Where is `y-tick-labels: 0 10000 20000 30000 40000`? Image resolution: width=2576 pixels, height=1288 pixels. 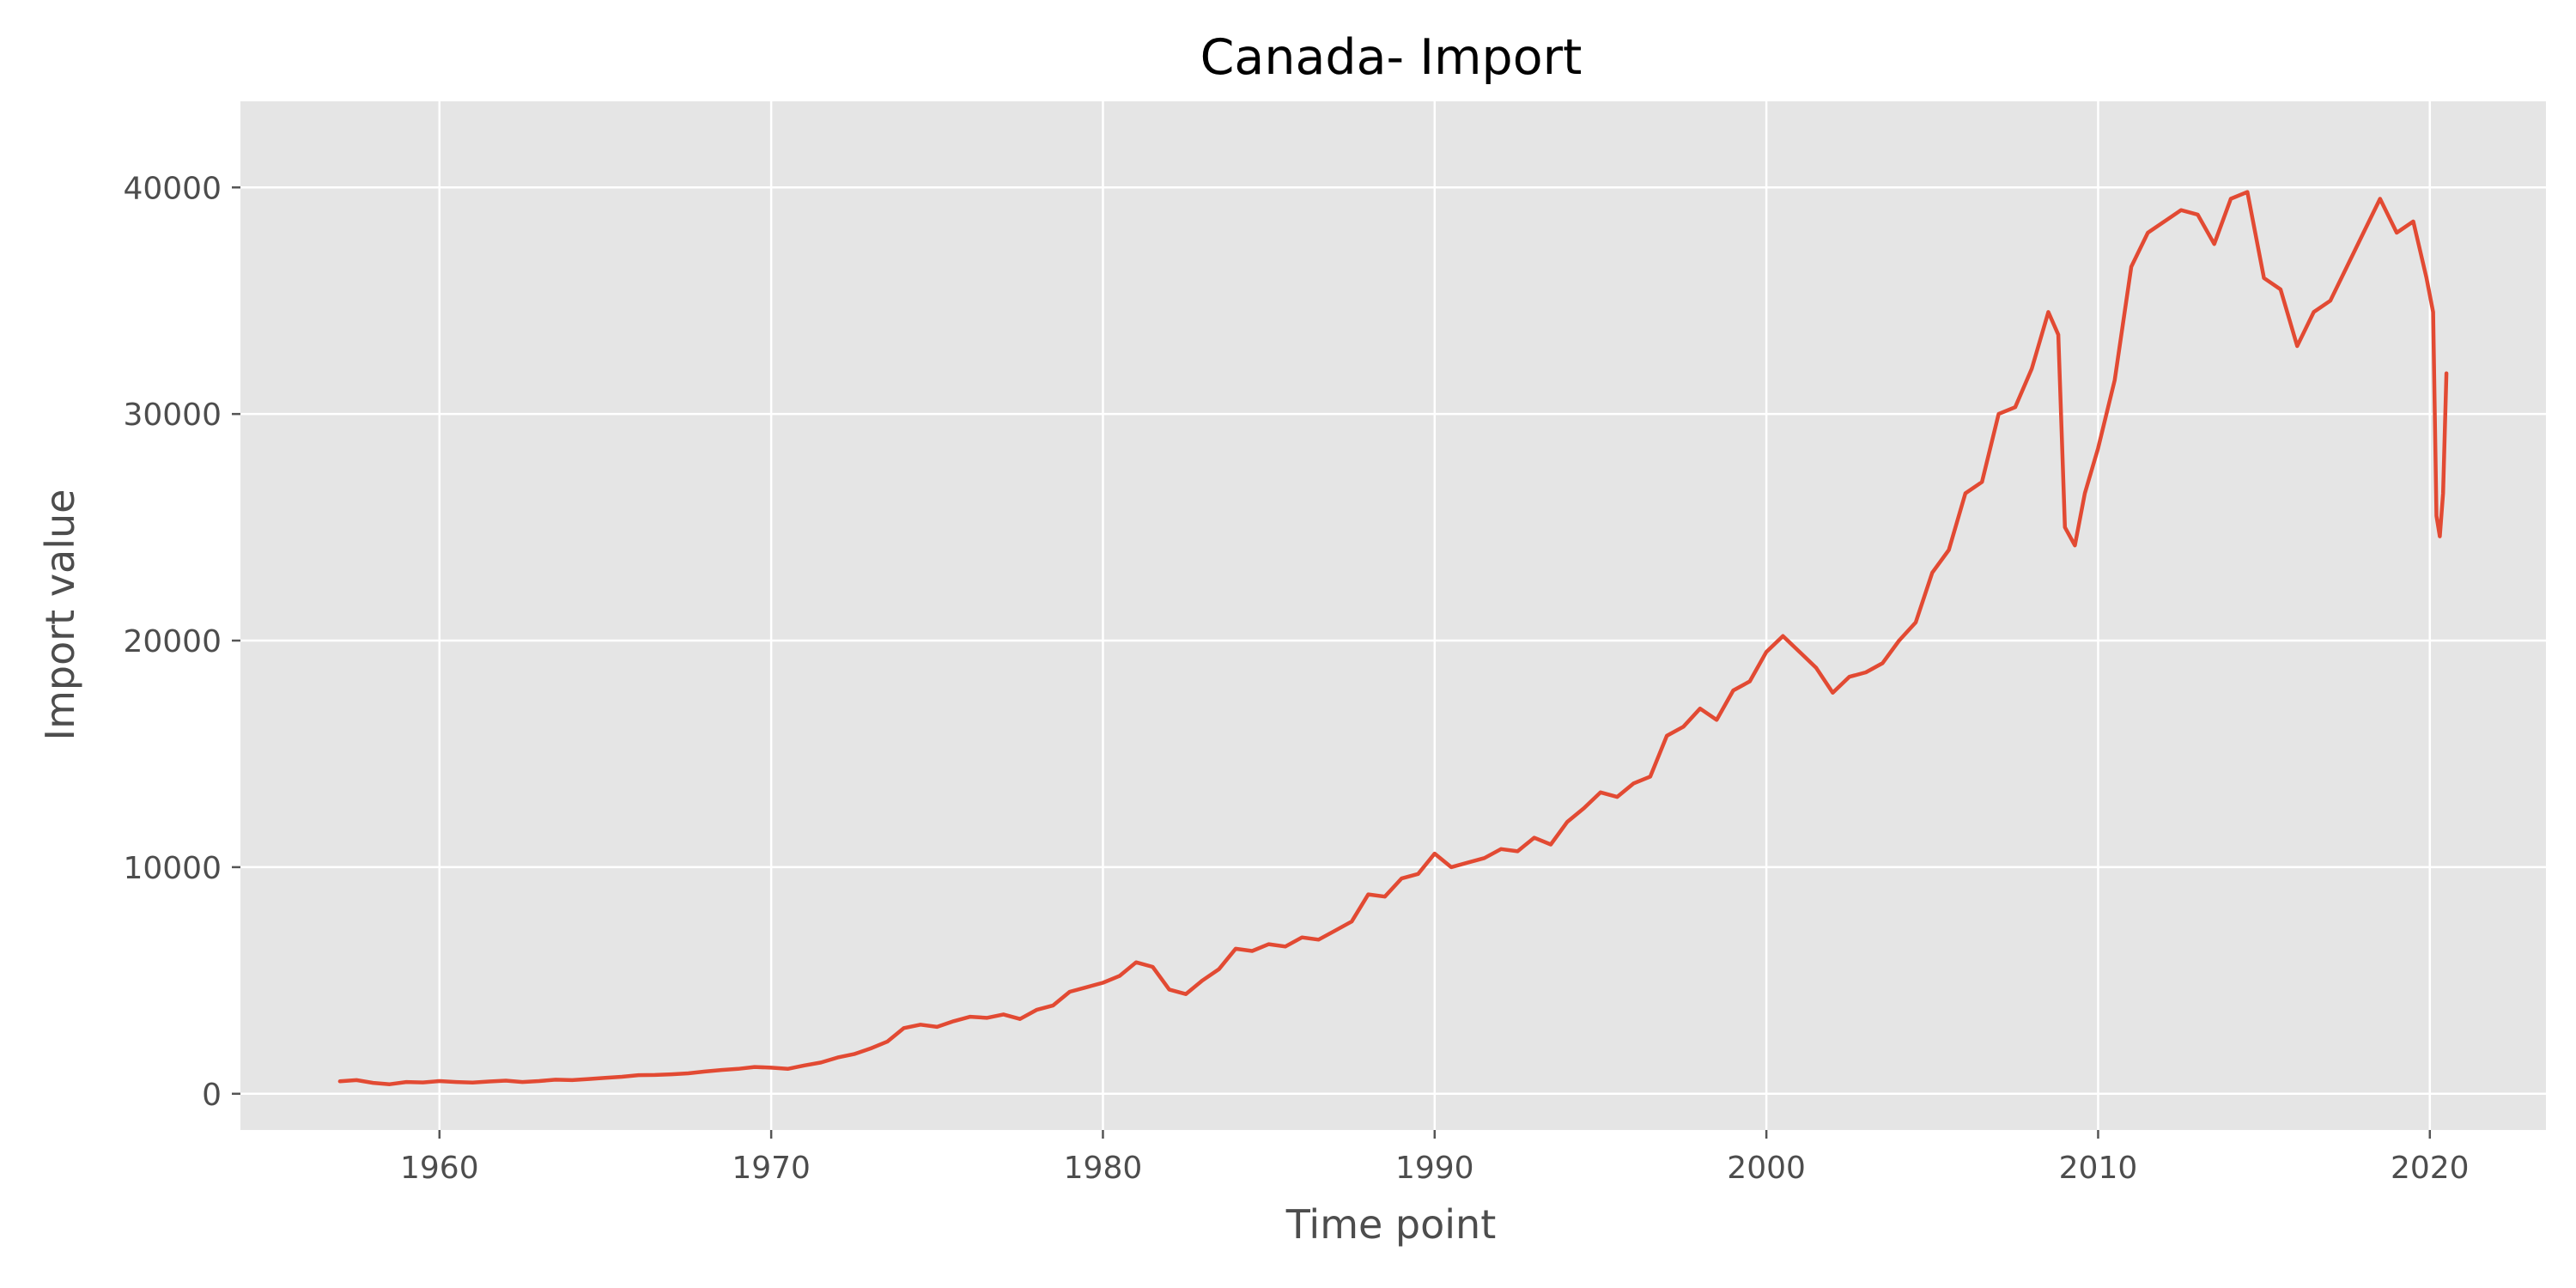
y-tick-labels: 0 10000 20000 30000 40000 is located at coordinates (172, 642).